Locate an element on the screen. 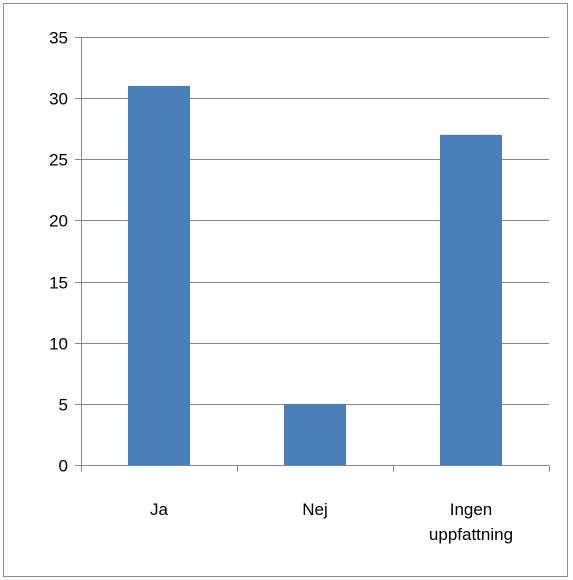  x-tick-labels: Ja Nej Ingen uppfattning is located at coordinates (331, 522).